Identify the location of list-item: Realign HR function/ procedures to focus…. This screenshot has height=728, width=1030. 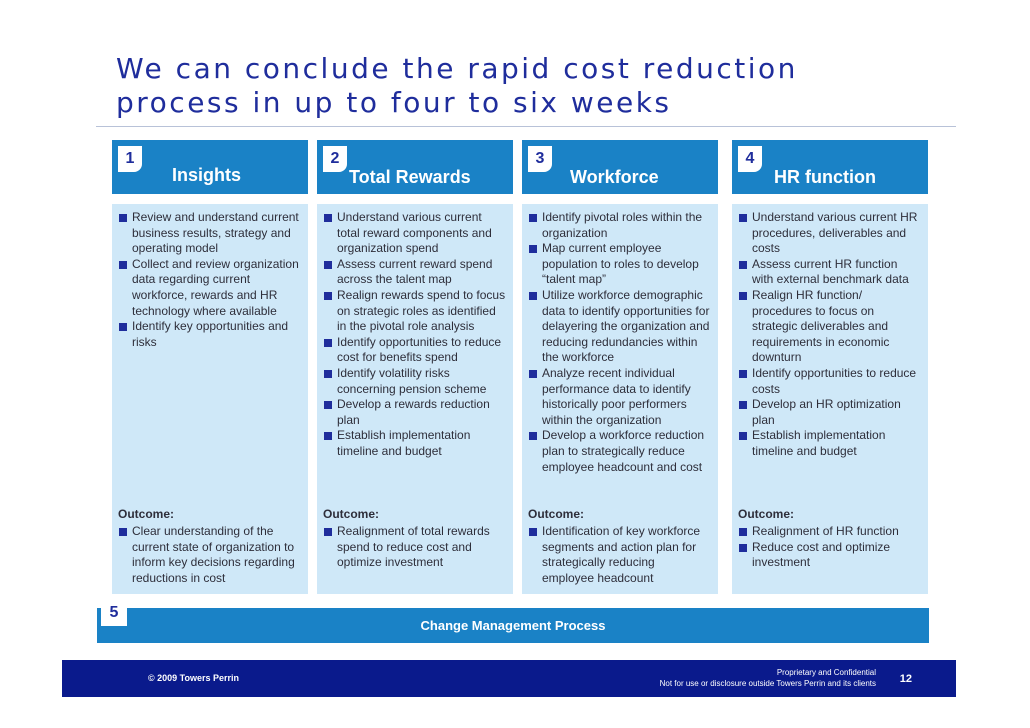
(830, 327).